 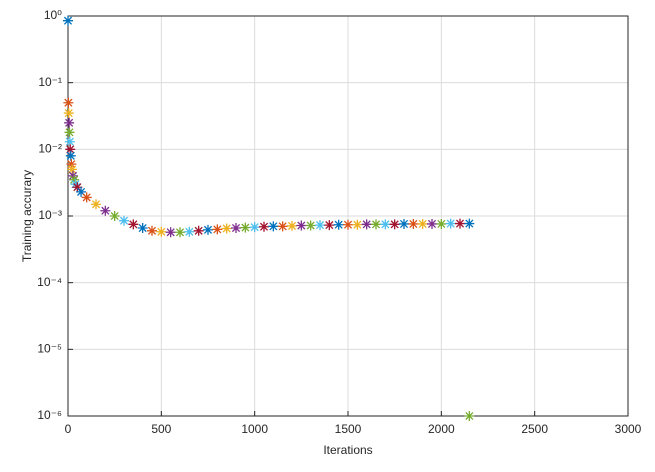 What do you see at coordinates (534, 429) in the screenshot?
I see `x-tick-label: 2500` at bounding box center [534, 429].